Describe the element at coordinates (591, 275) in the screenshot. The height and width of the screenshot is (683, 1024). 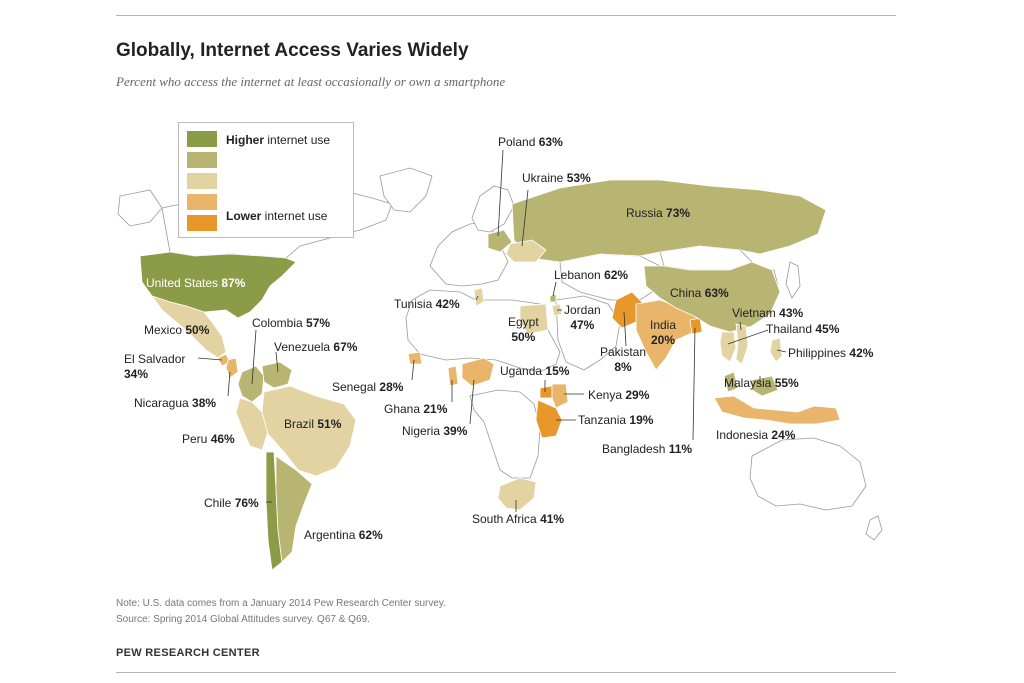
I see `label-lebanon: Lebanon 62%` at that location.